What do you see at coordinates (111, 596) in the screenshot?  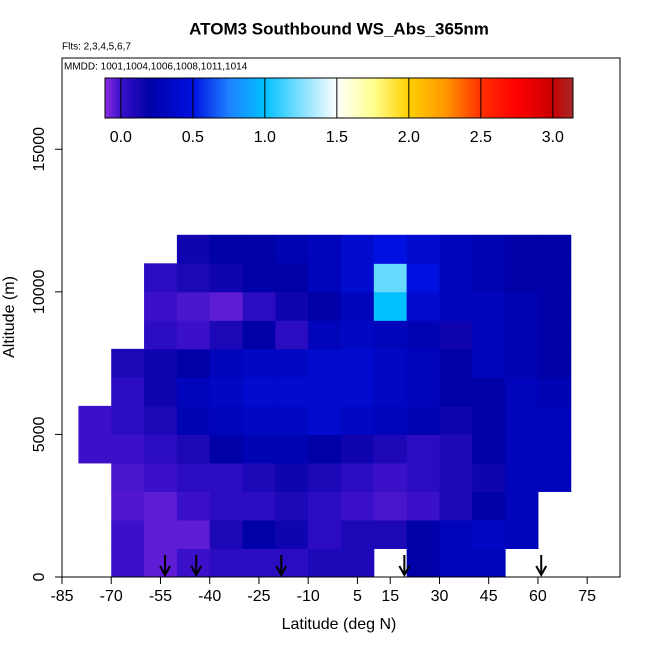 I see `x-tick-label: -70` at bounding box center [111, 596].